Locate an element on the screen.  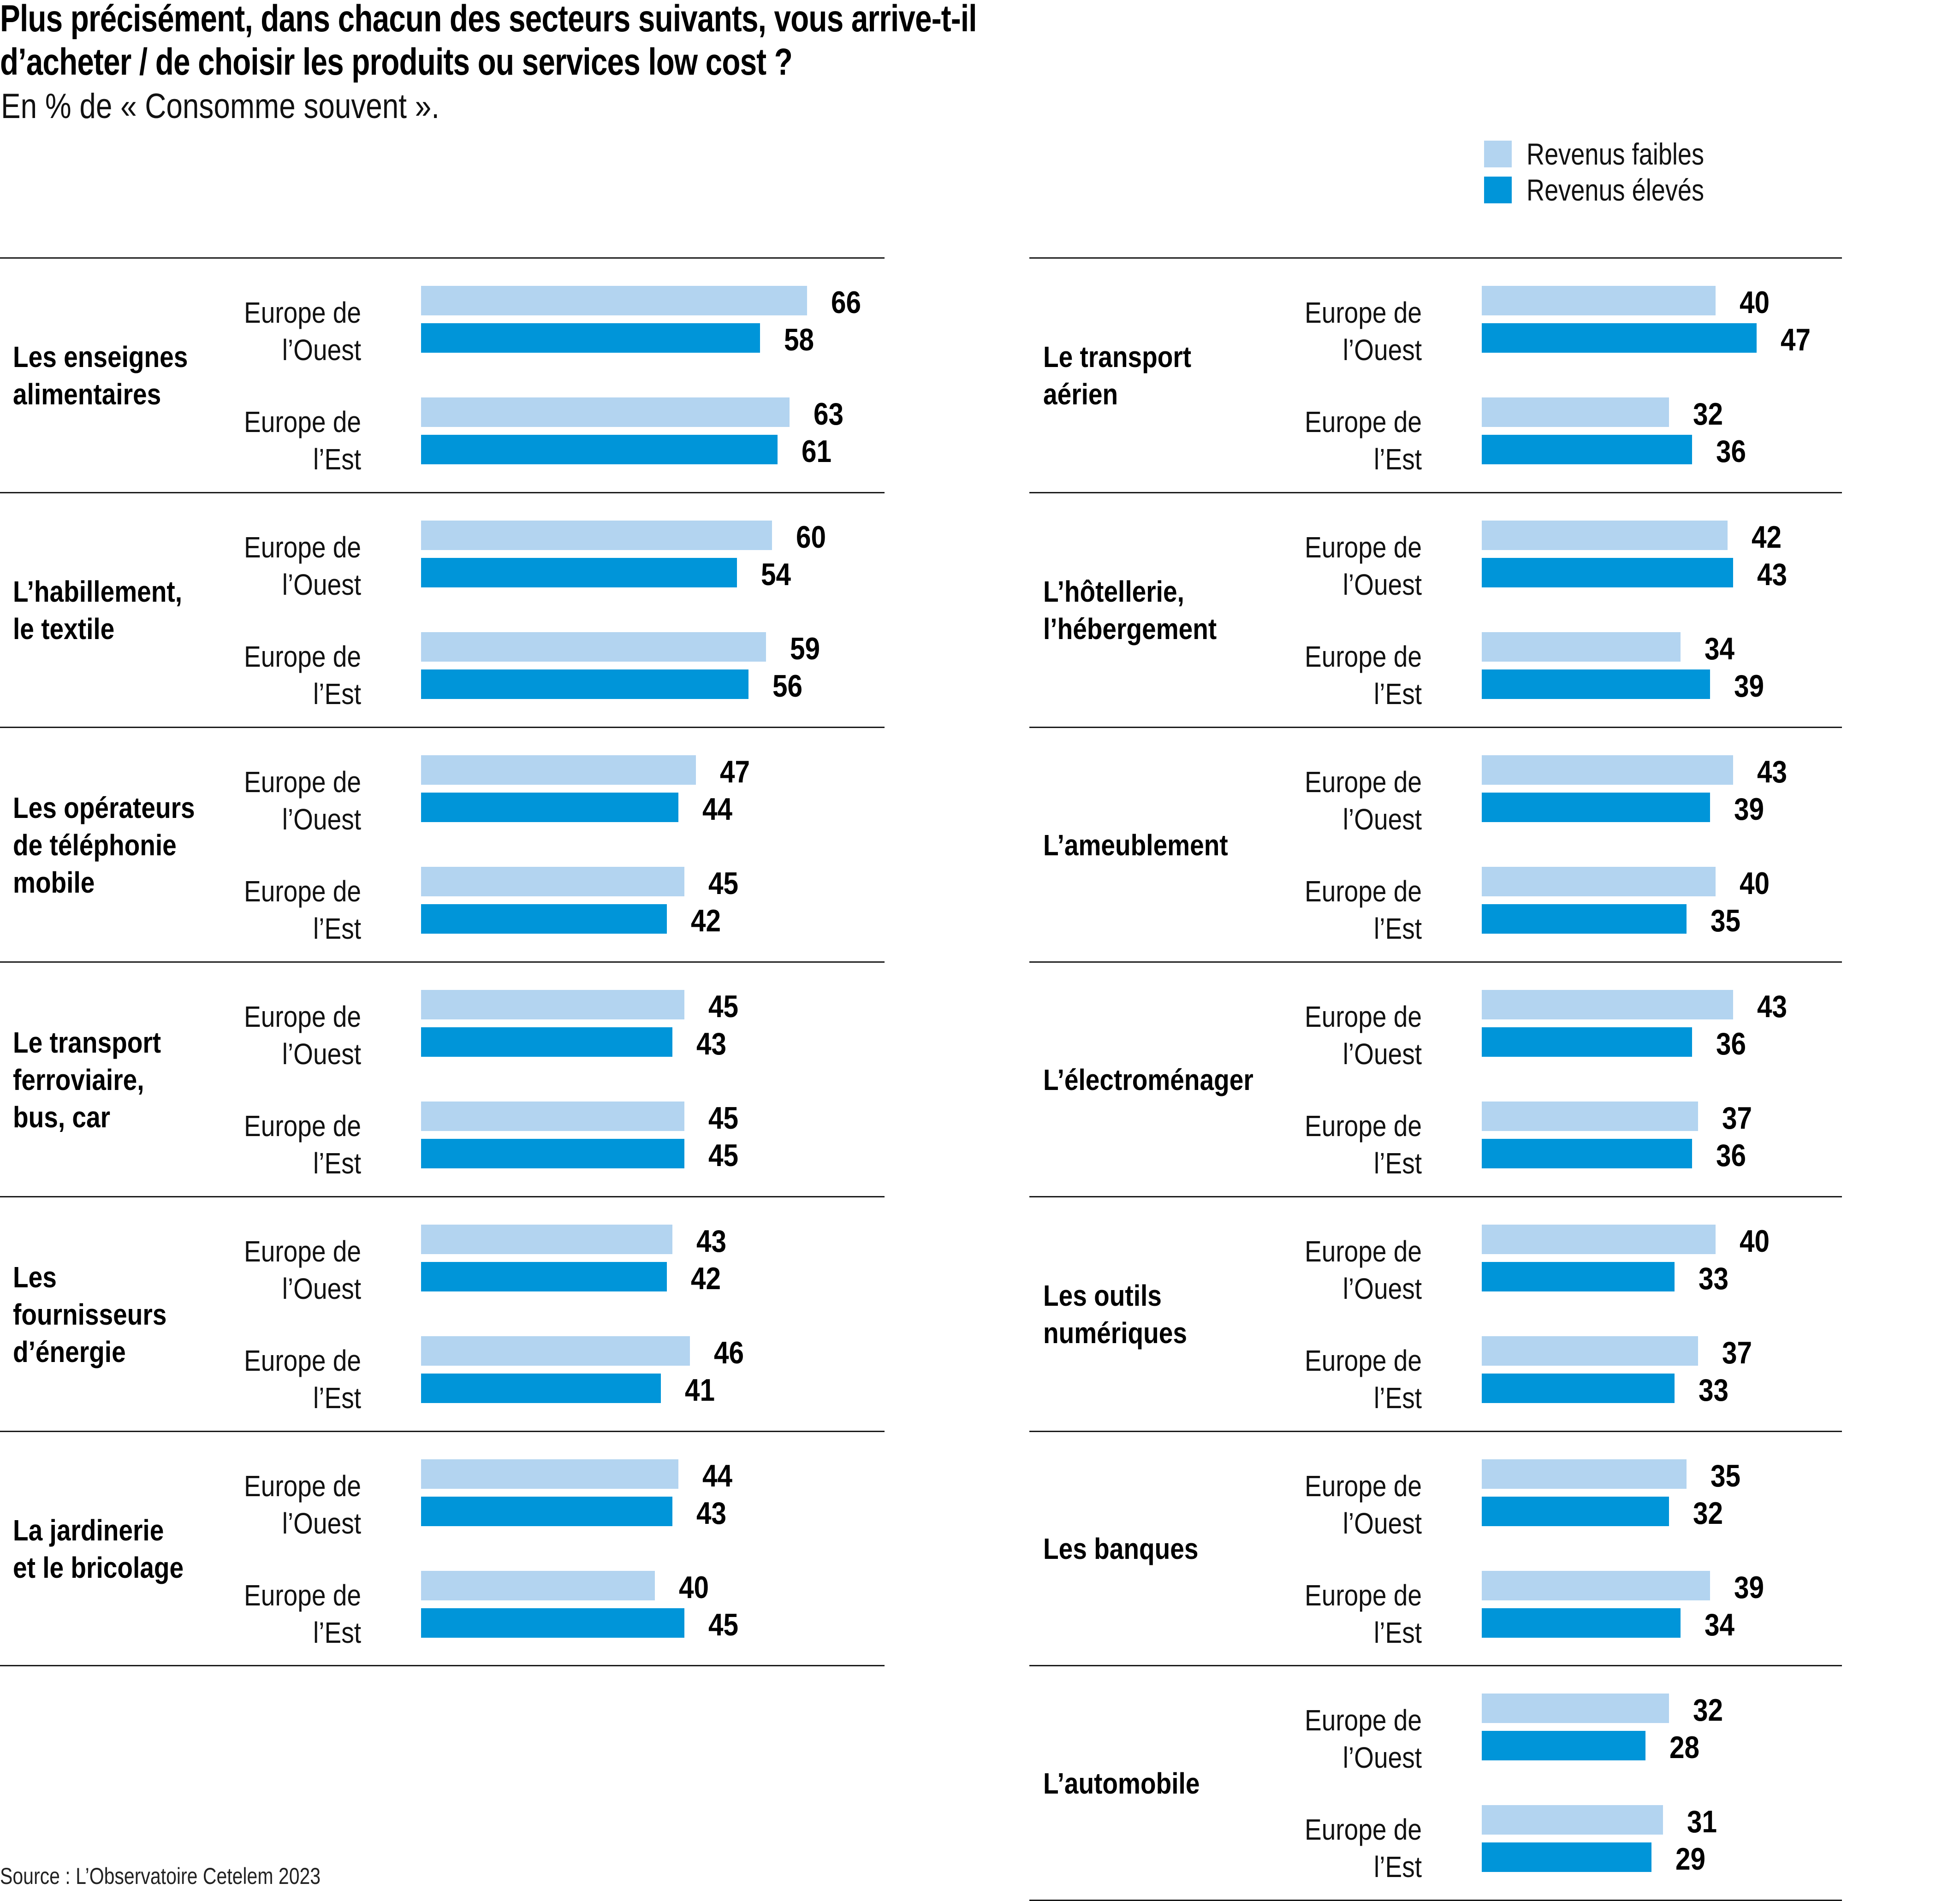
value-label-la-jardinerie-et-le-bricolage-ouest-revenus-eleves: 43 is located at coordinates (711, 1513).